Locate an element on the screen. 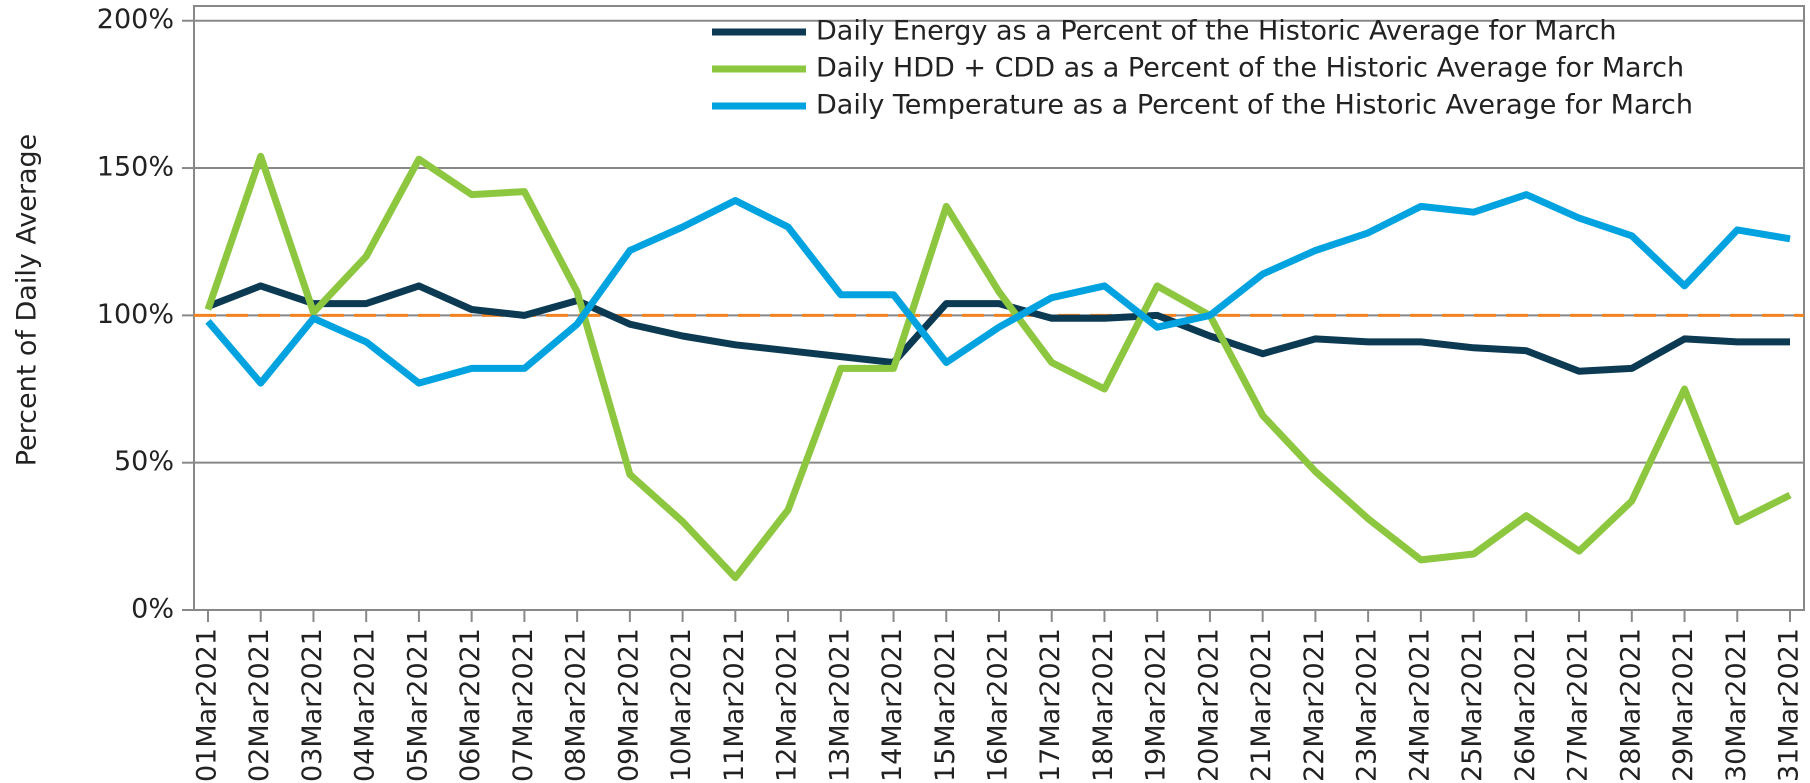  x-tick-label: 15Mar2021 is located at coordinates (945, 705).